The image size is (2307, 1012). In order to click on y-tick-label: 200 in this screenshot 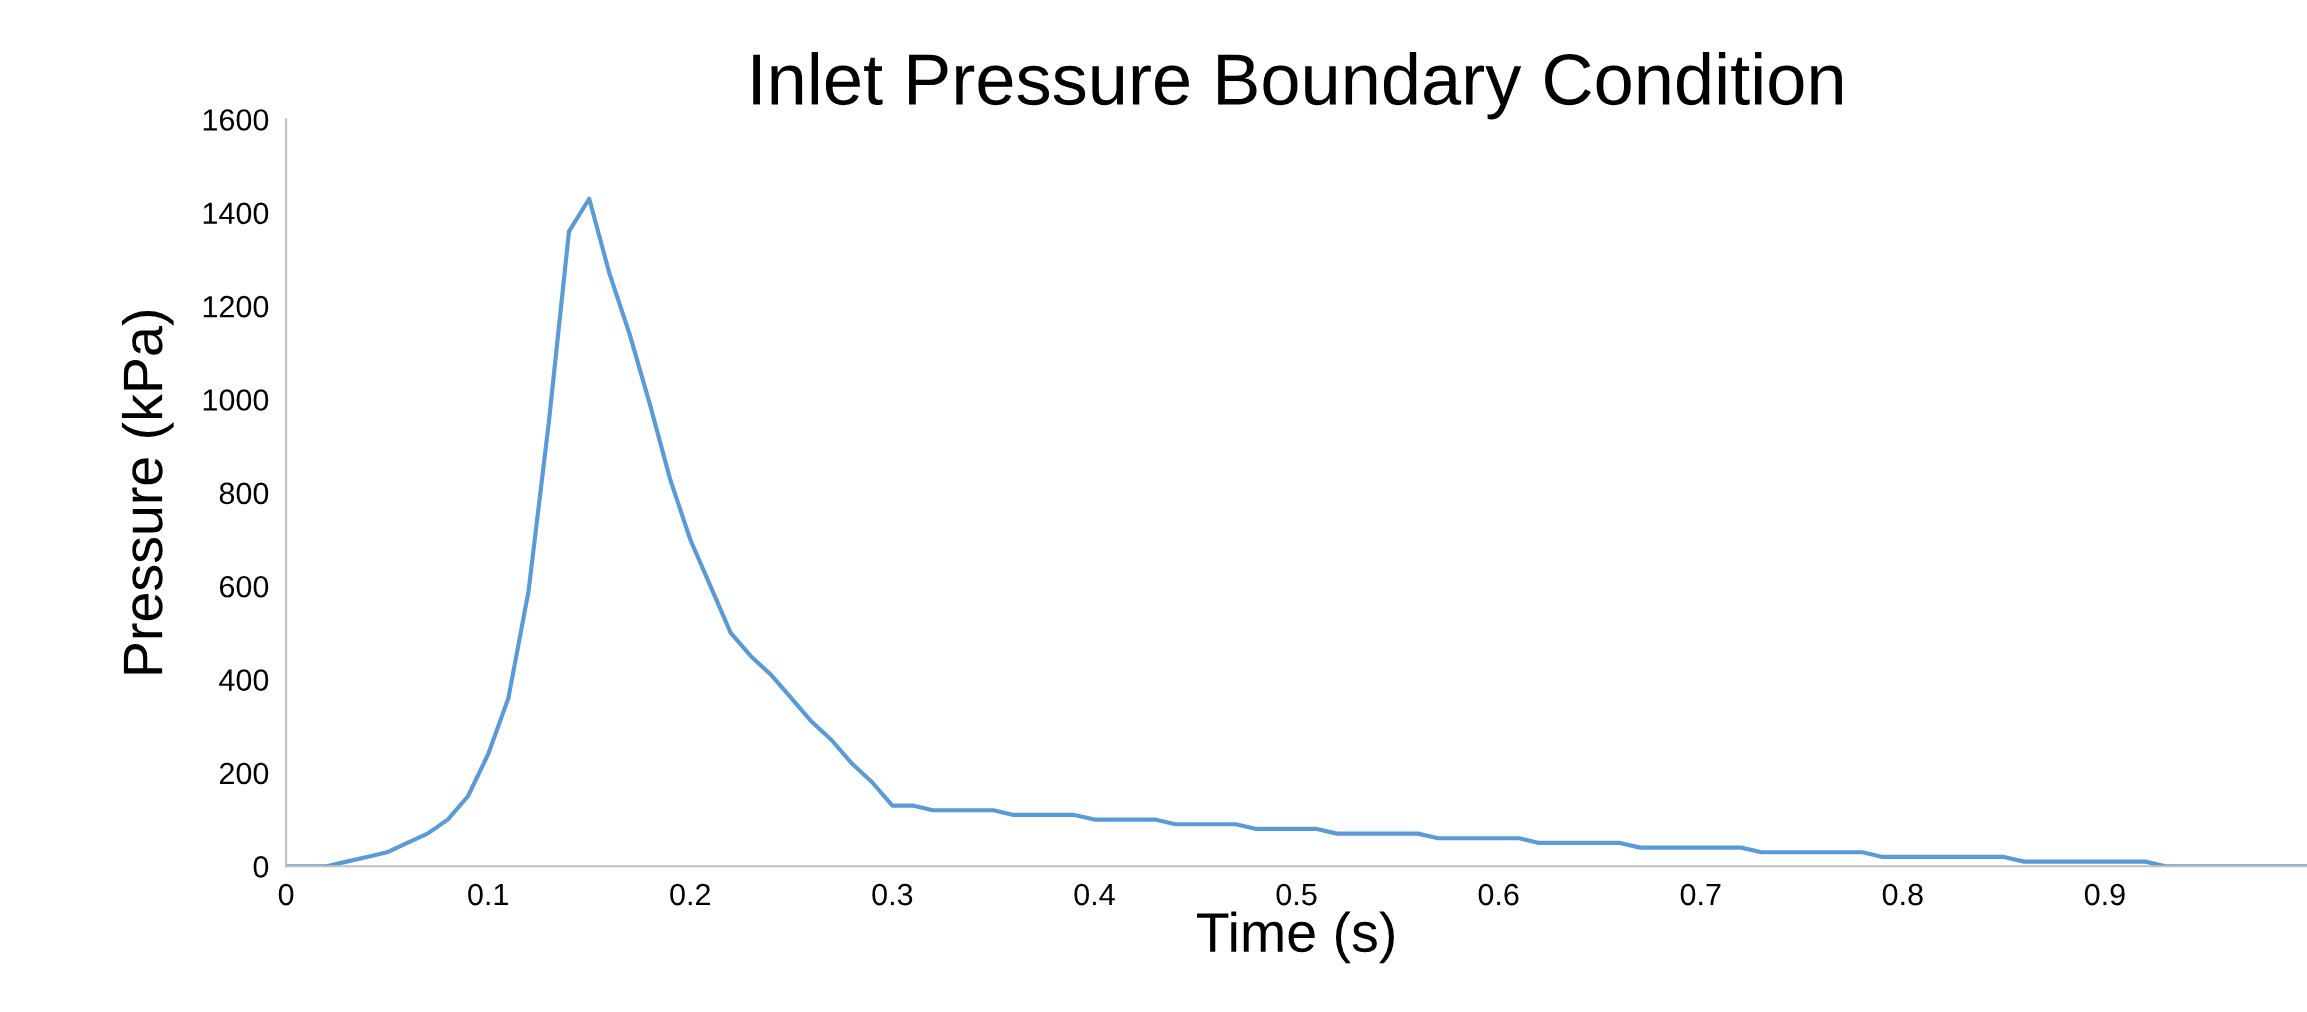, I will do `click(244, 773)`.